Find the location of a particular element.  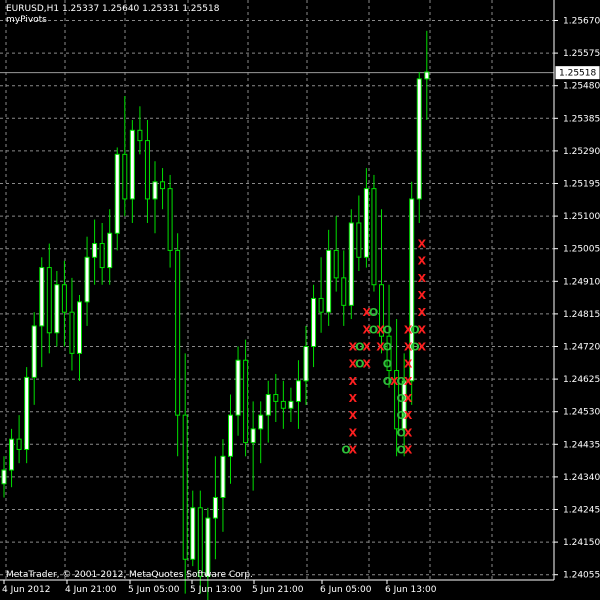

price-tick-label: 1.24055 is located at coordinates (581, 576).